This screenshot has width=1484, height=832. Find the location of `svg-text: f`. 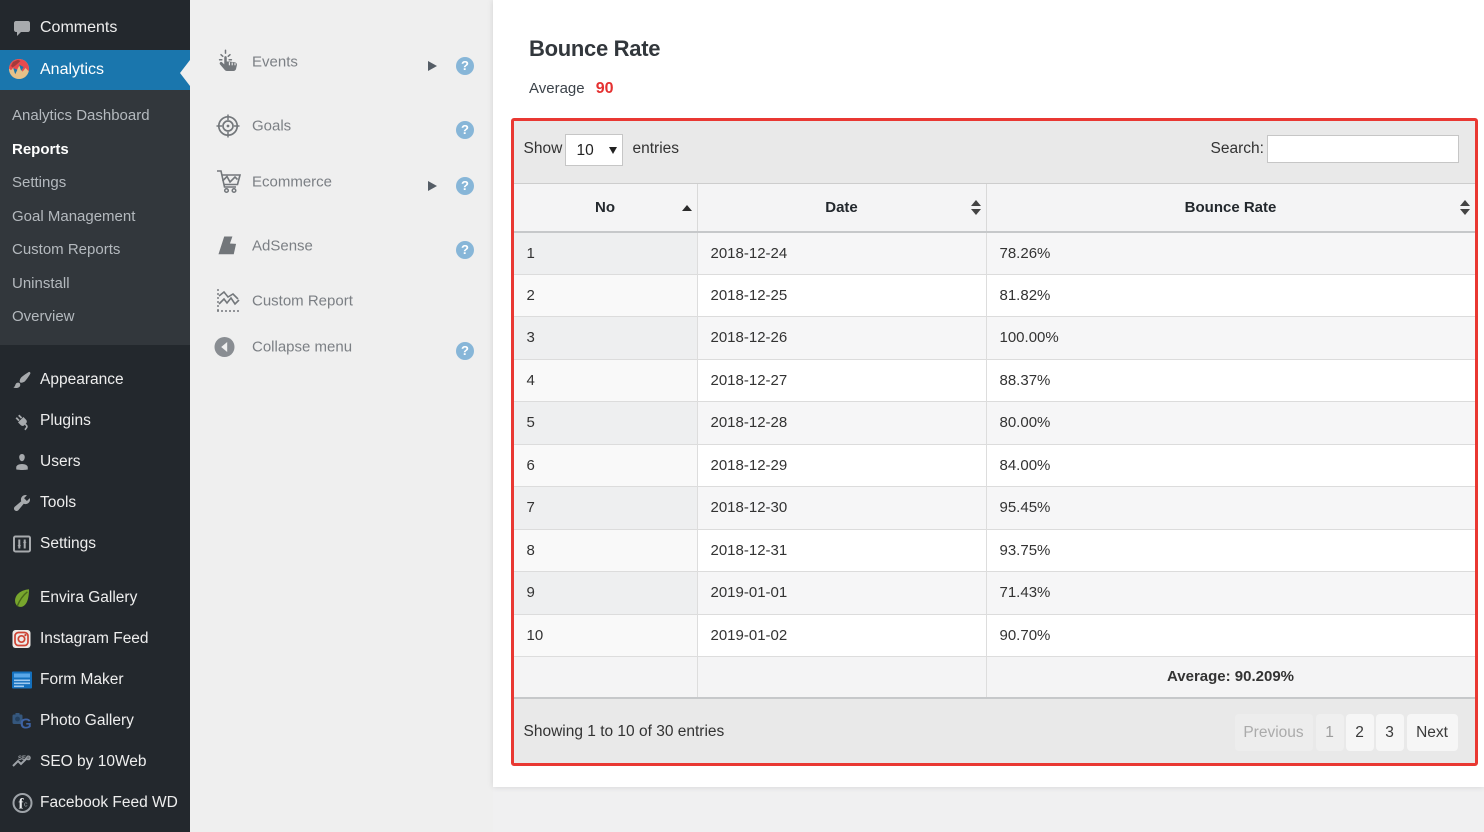

svg-text: f is located at coordinates (22, 804).